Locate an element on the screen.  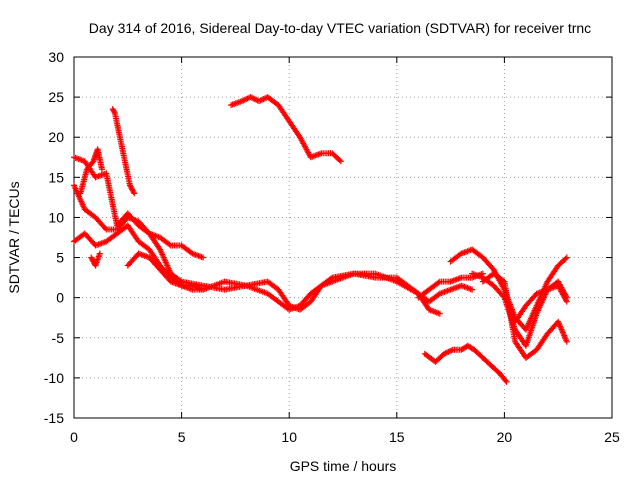
x-tick-label: 20 is located at coordinates (505, 437).